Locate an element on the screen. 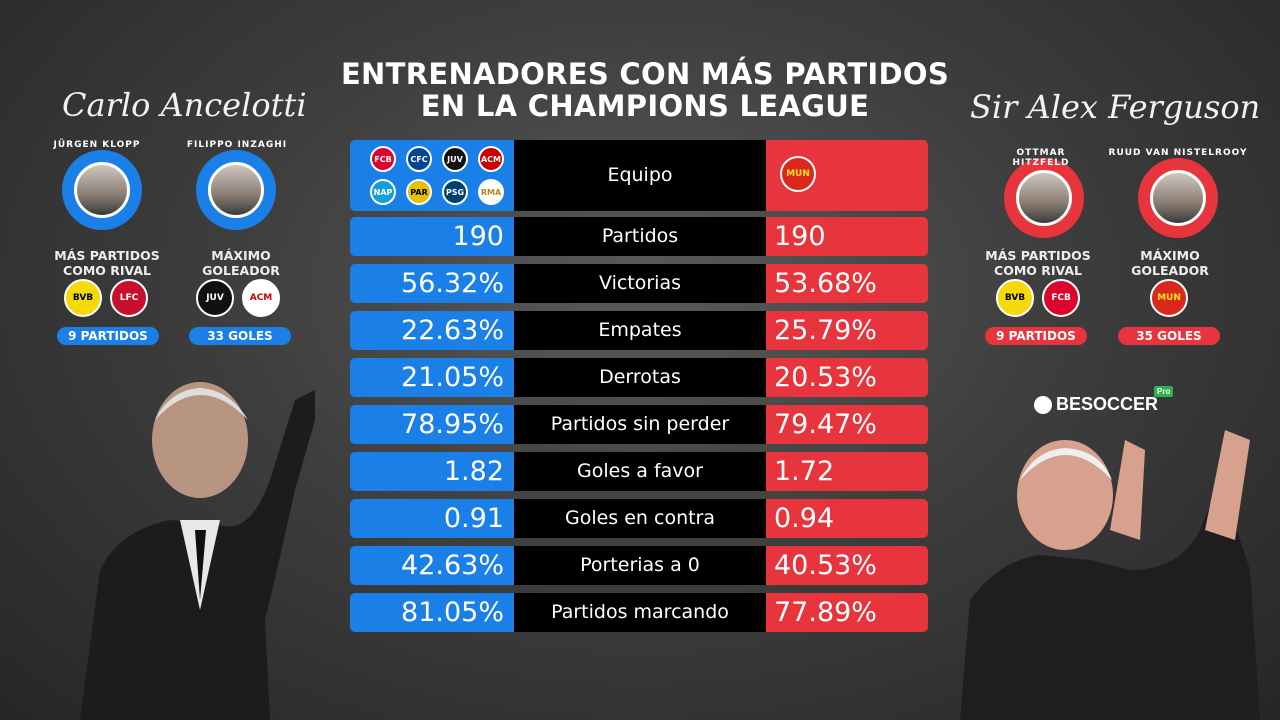 This screenshot has width=1280, height=720. nistelrooy-name: RUUD VAN NISTELROOY is located at coordinates (1178, 153).